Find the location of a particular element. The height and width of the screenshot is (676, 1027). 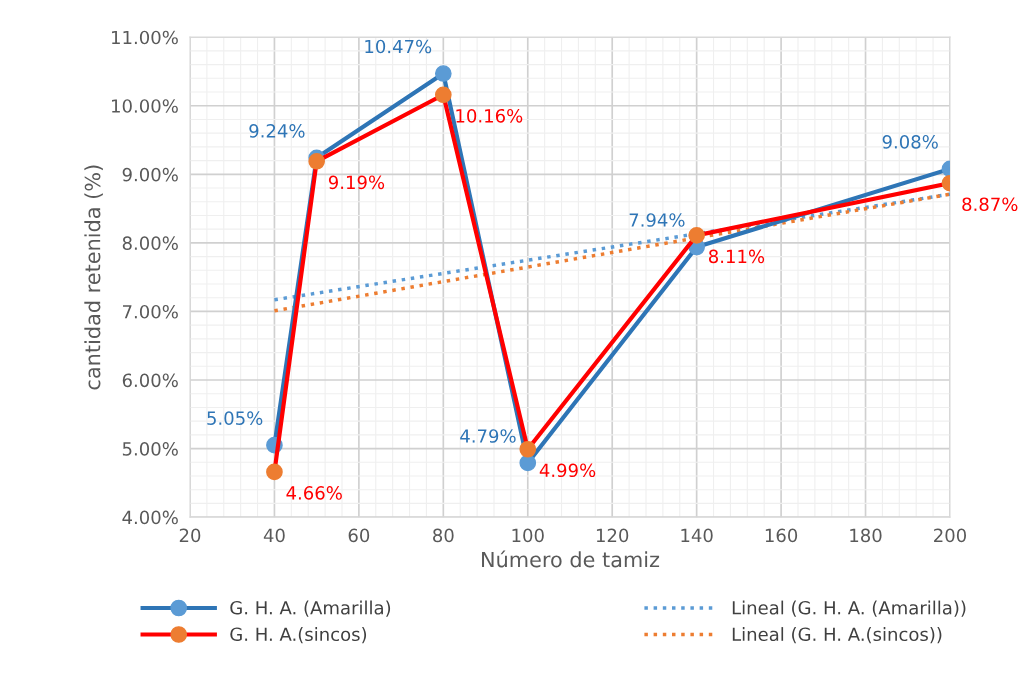

x-tick-label: 160 is located at coordinates (781, 535).